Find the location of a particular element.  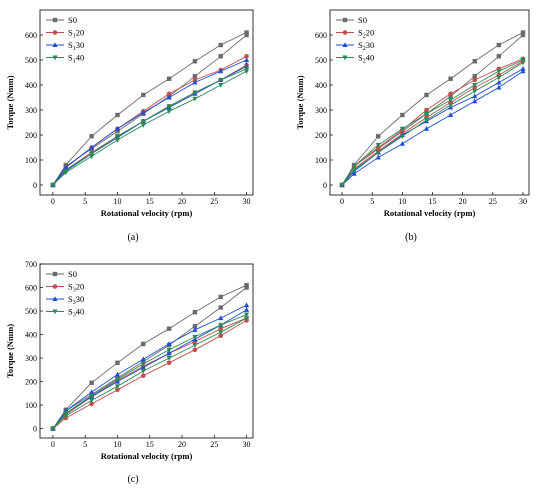

legend-entry-label: S330 is located at coordinates (76, 300).